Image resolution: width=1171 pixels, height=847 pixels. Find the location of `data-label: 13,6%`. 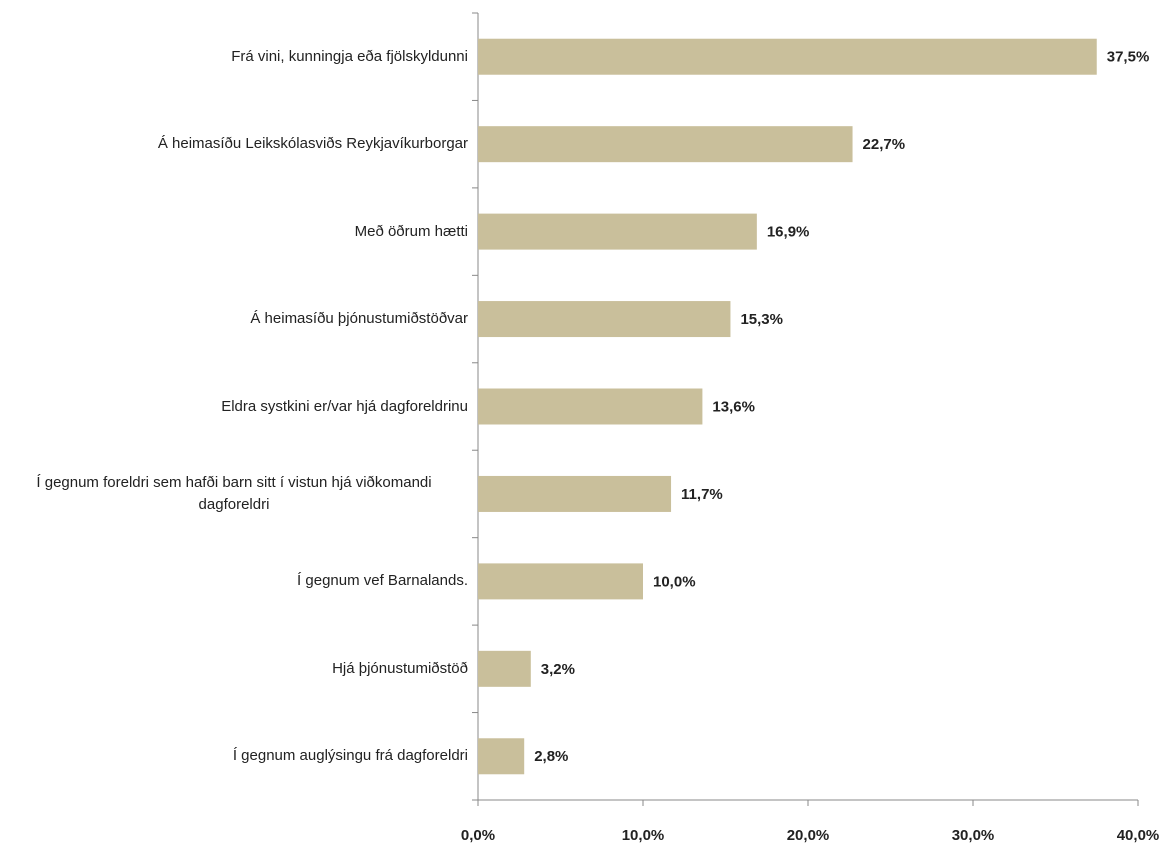

data-label: 13,6% is located at coordinates (733, 406).